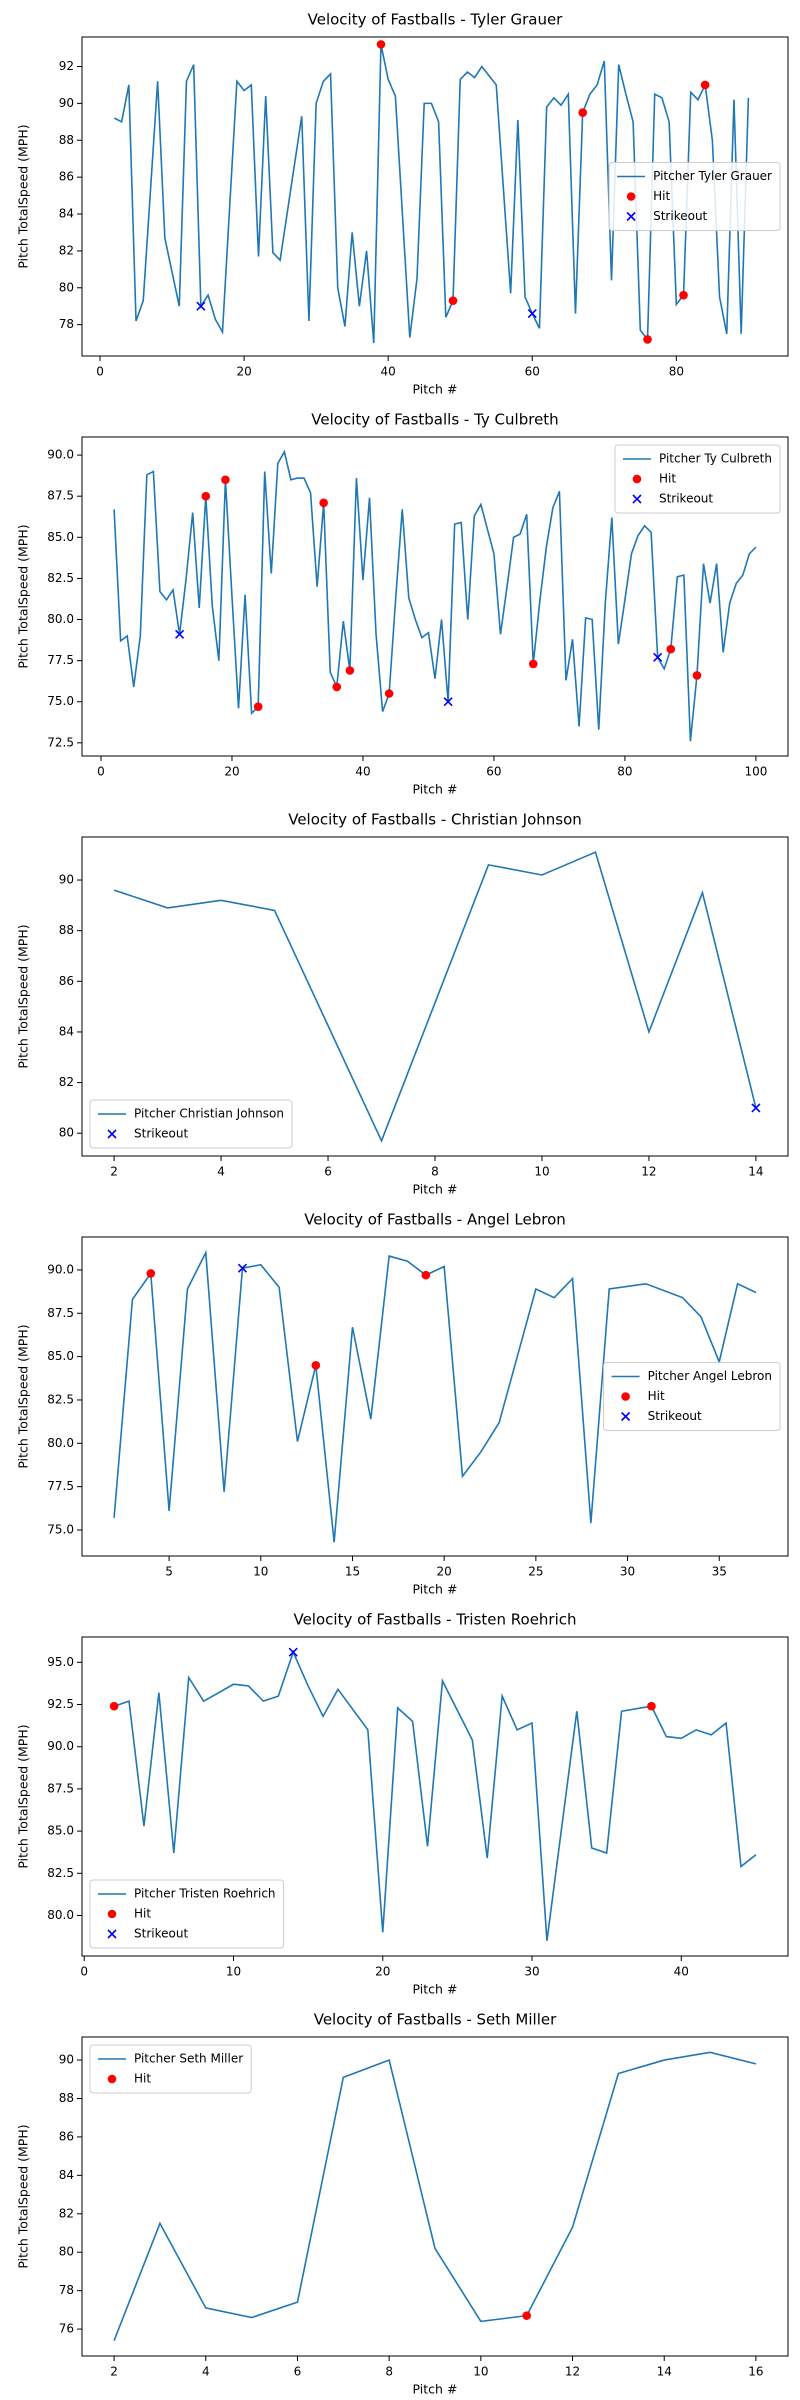  I want to click on x-tick-label: 25, so click(535, 1572).